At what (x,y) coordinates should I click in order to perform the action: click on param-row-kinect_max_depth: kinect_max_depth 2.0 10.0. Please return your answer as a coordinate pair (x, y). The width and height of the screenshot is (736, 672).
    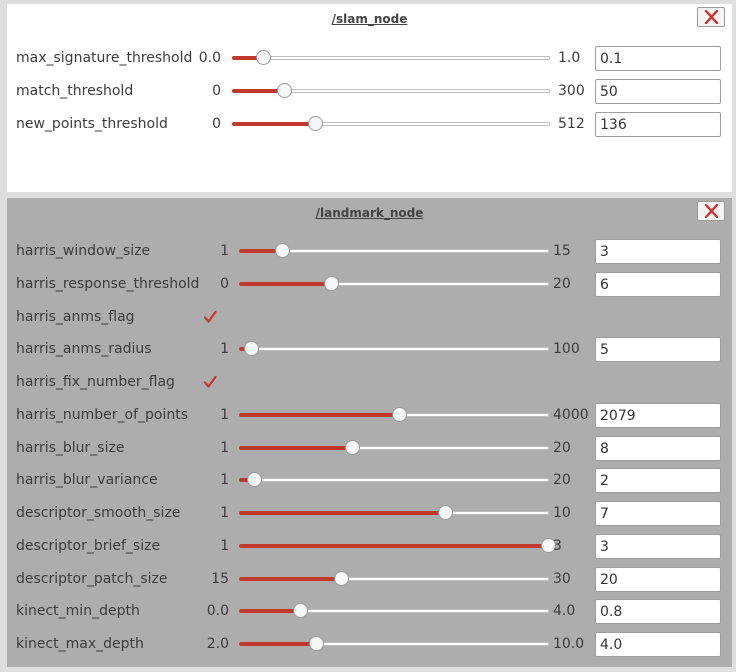
    Looking at the image, I should click on (369, 644).